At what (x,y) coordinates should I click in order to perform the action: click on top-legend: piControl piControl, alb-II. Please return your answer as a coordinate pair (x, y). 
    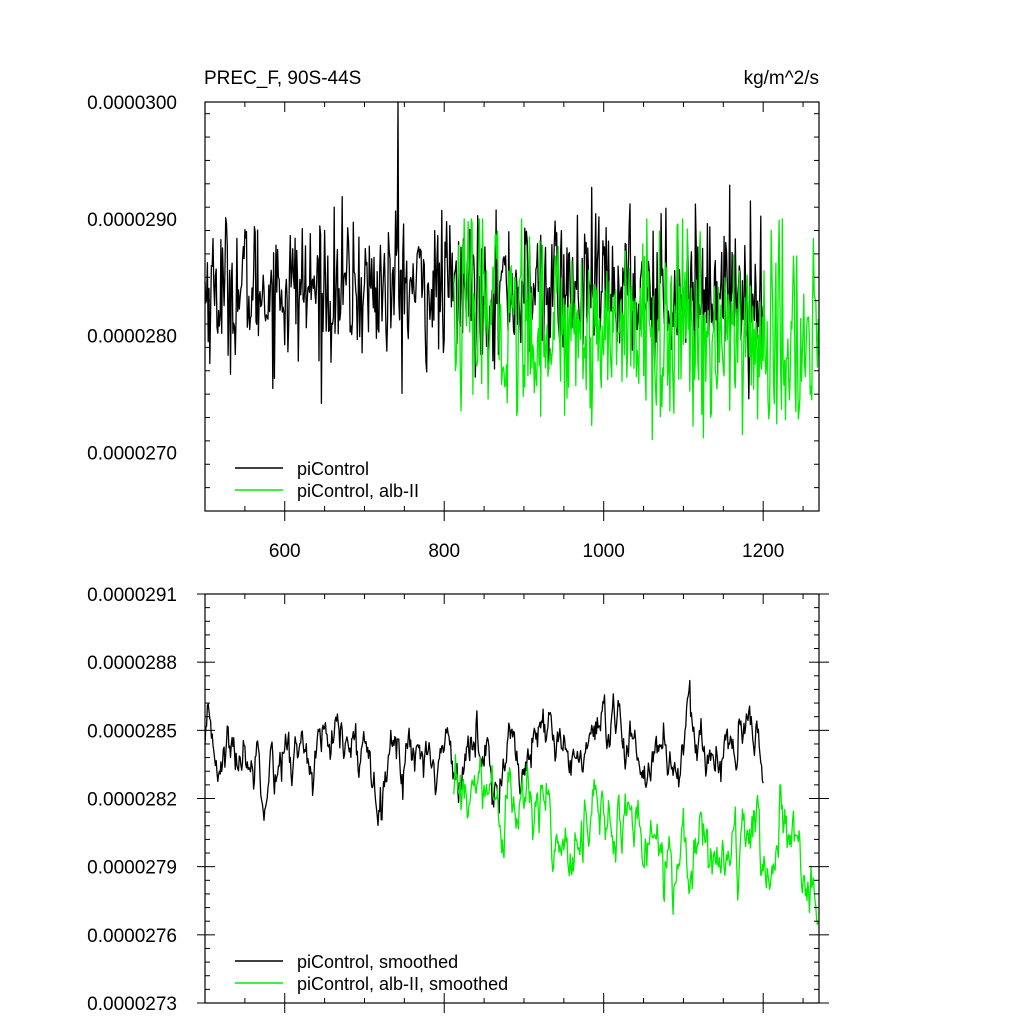
    Looking at the image, I should click on (327, 480).